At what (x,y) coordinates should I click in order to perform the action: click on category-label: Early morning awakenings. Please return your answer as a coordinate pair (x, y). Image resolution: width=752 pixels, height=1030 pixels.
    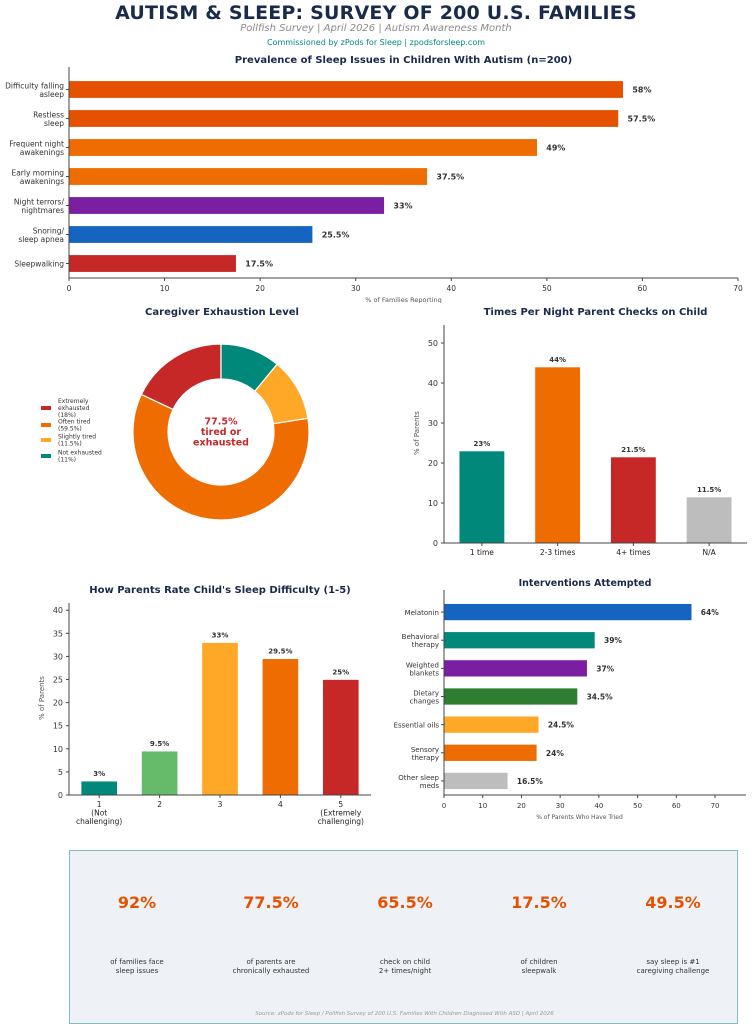
    Looking at the image, I should click on (37, 177).